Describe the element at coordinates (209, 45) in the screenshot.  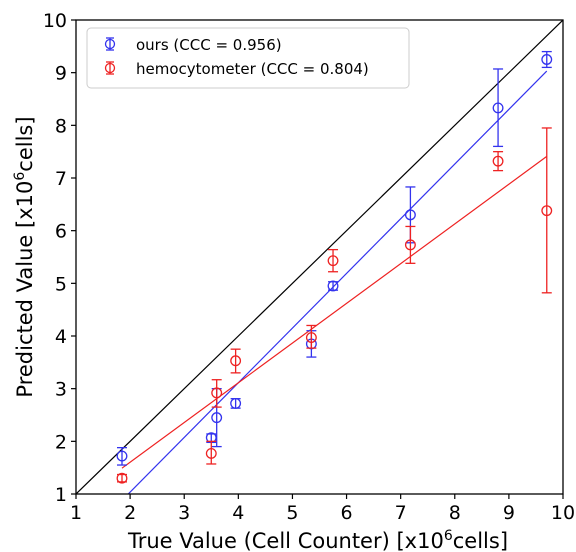
I see `legend-label-ours: ours (CCC = 0.956)` at that location.